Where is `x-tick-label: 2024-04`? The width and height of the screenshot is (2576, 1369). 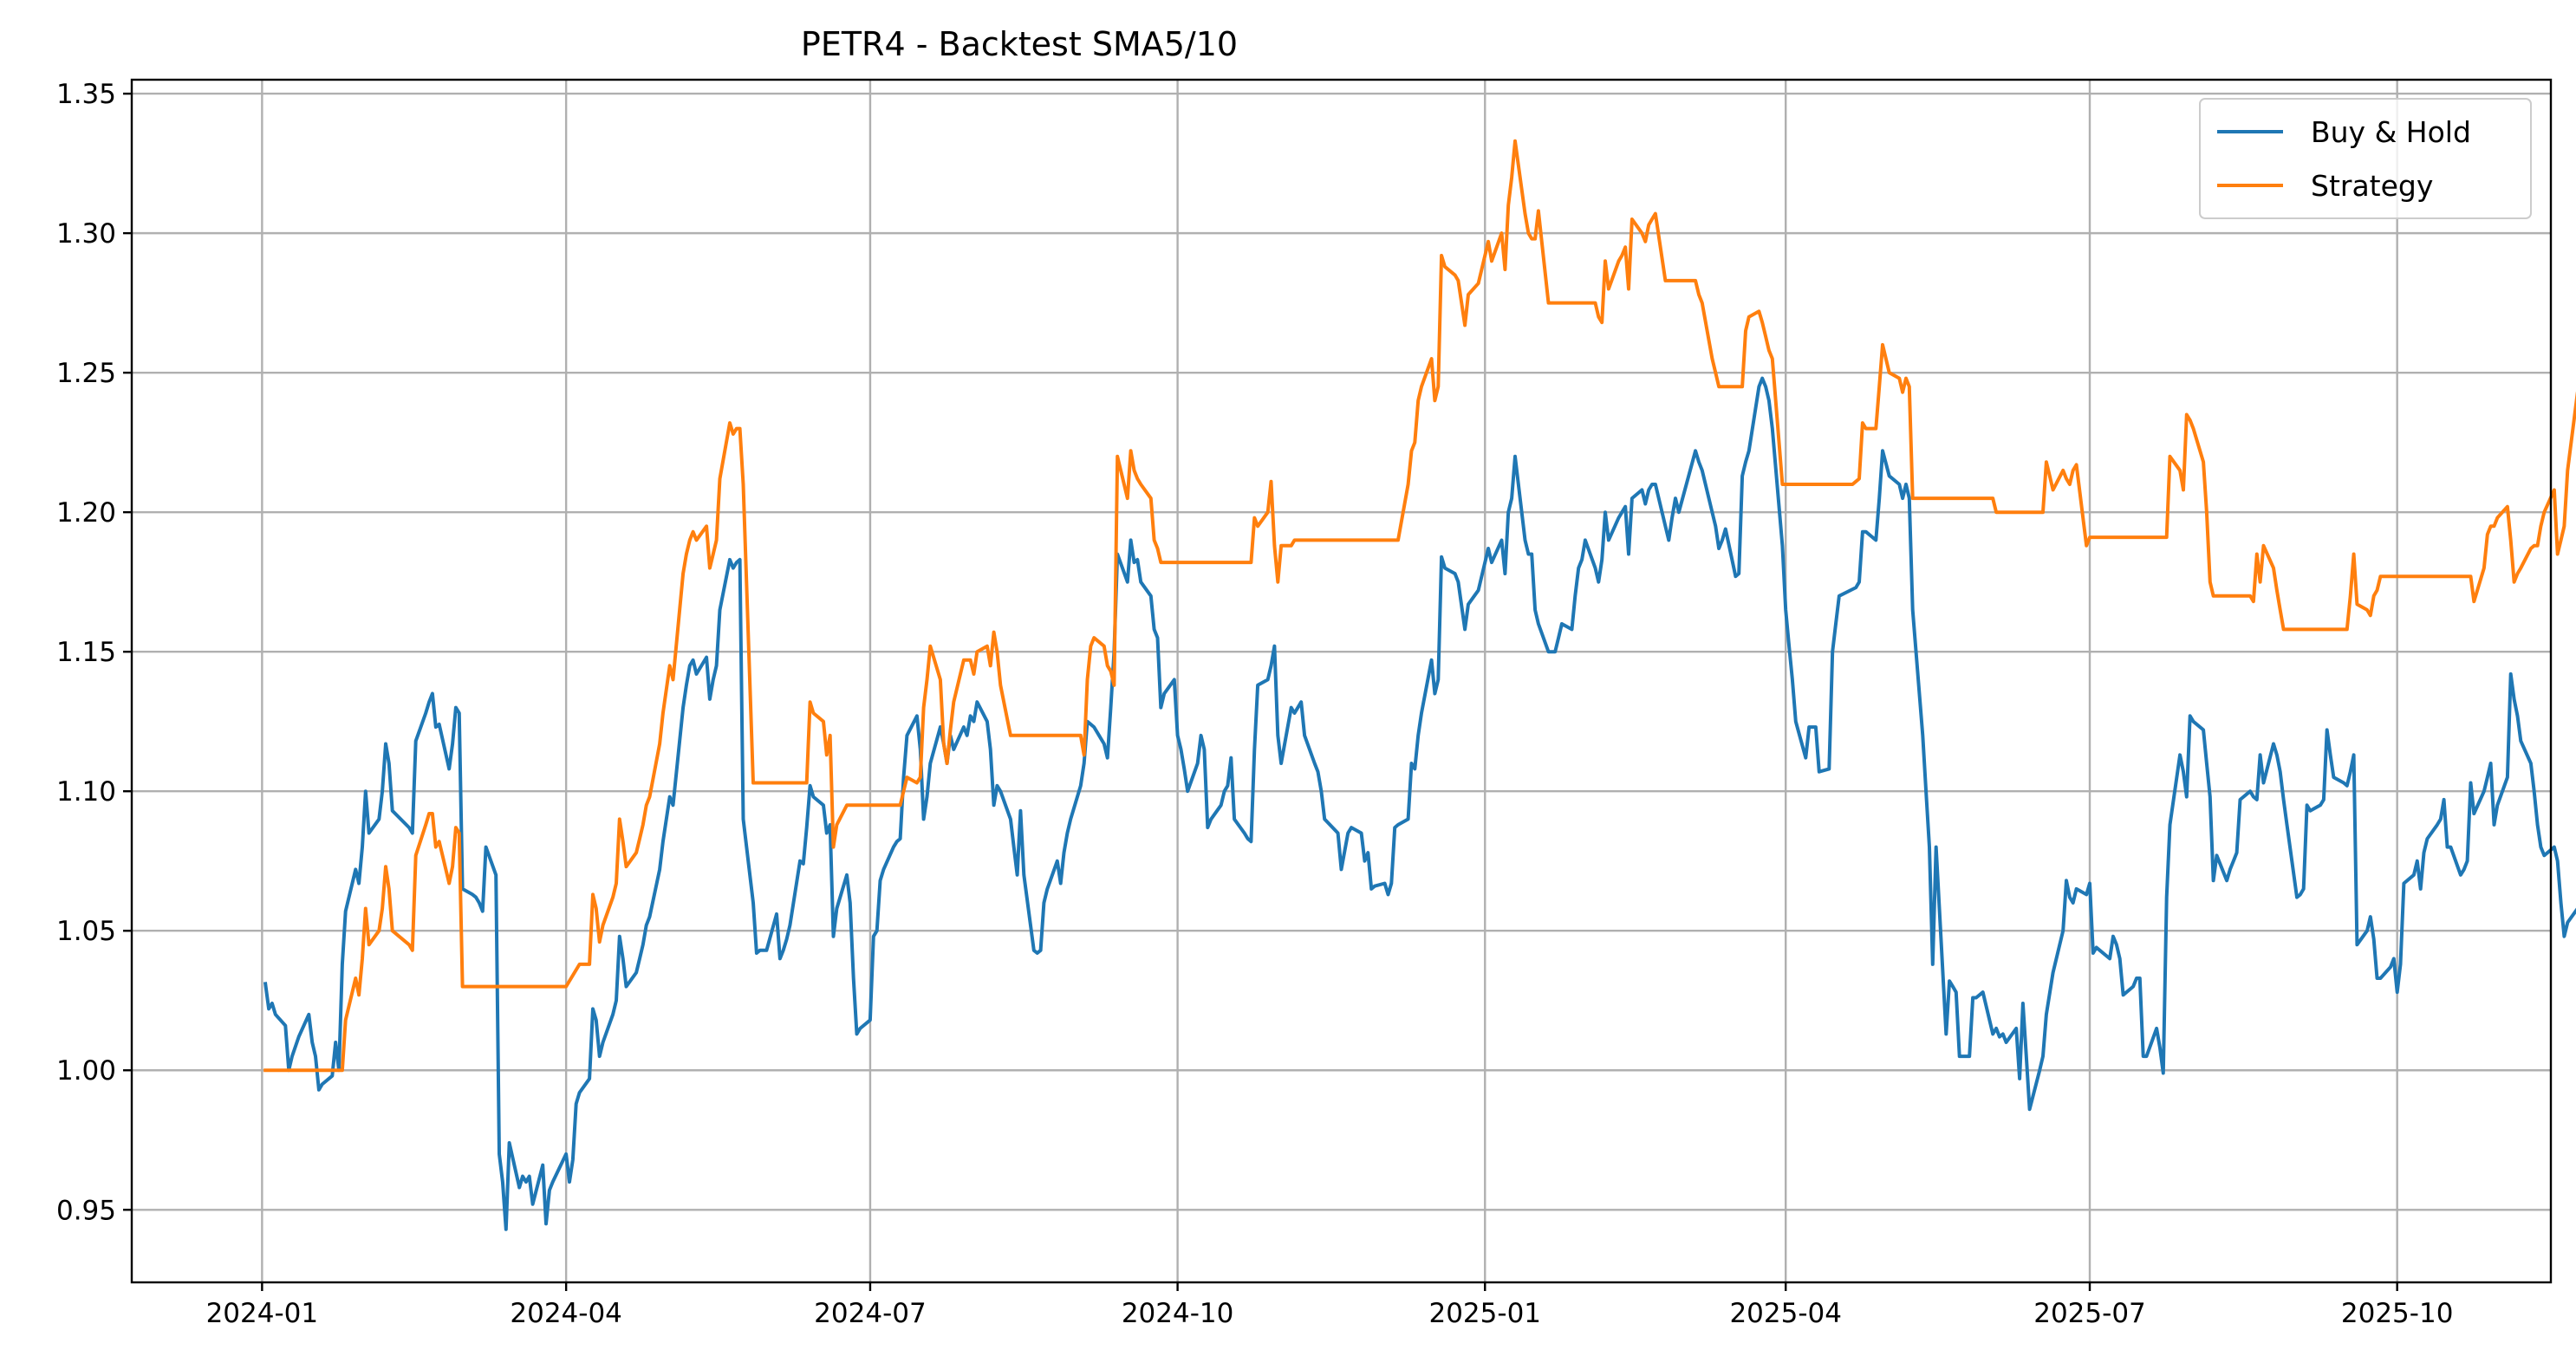 x-tick-label: 2024-04 is located at coordinates (566, 1313).